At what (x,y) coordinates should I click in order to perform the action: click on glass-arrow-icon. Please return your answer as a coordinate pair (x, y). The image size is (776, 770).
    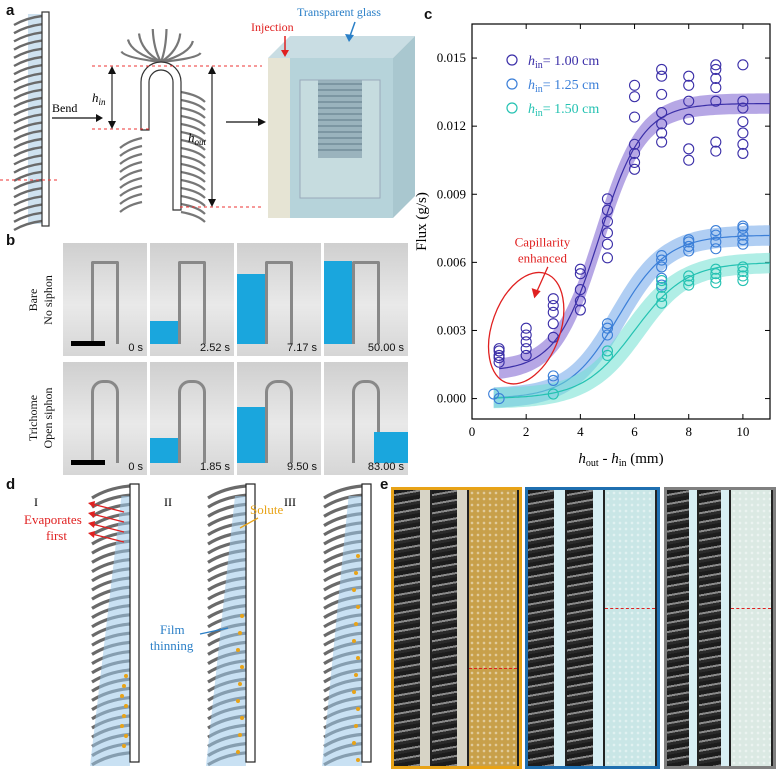
    Looking at the image, I should click on (349, 38).